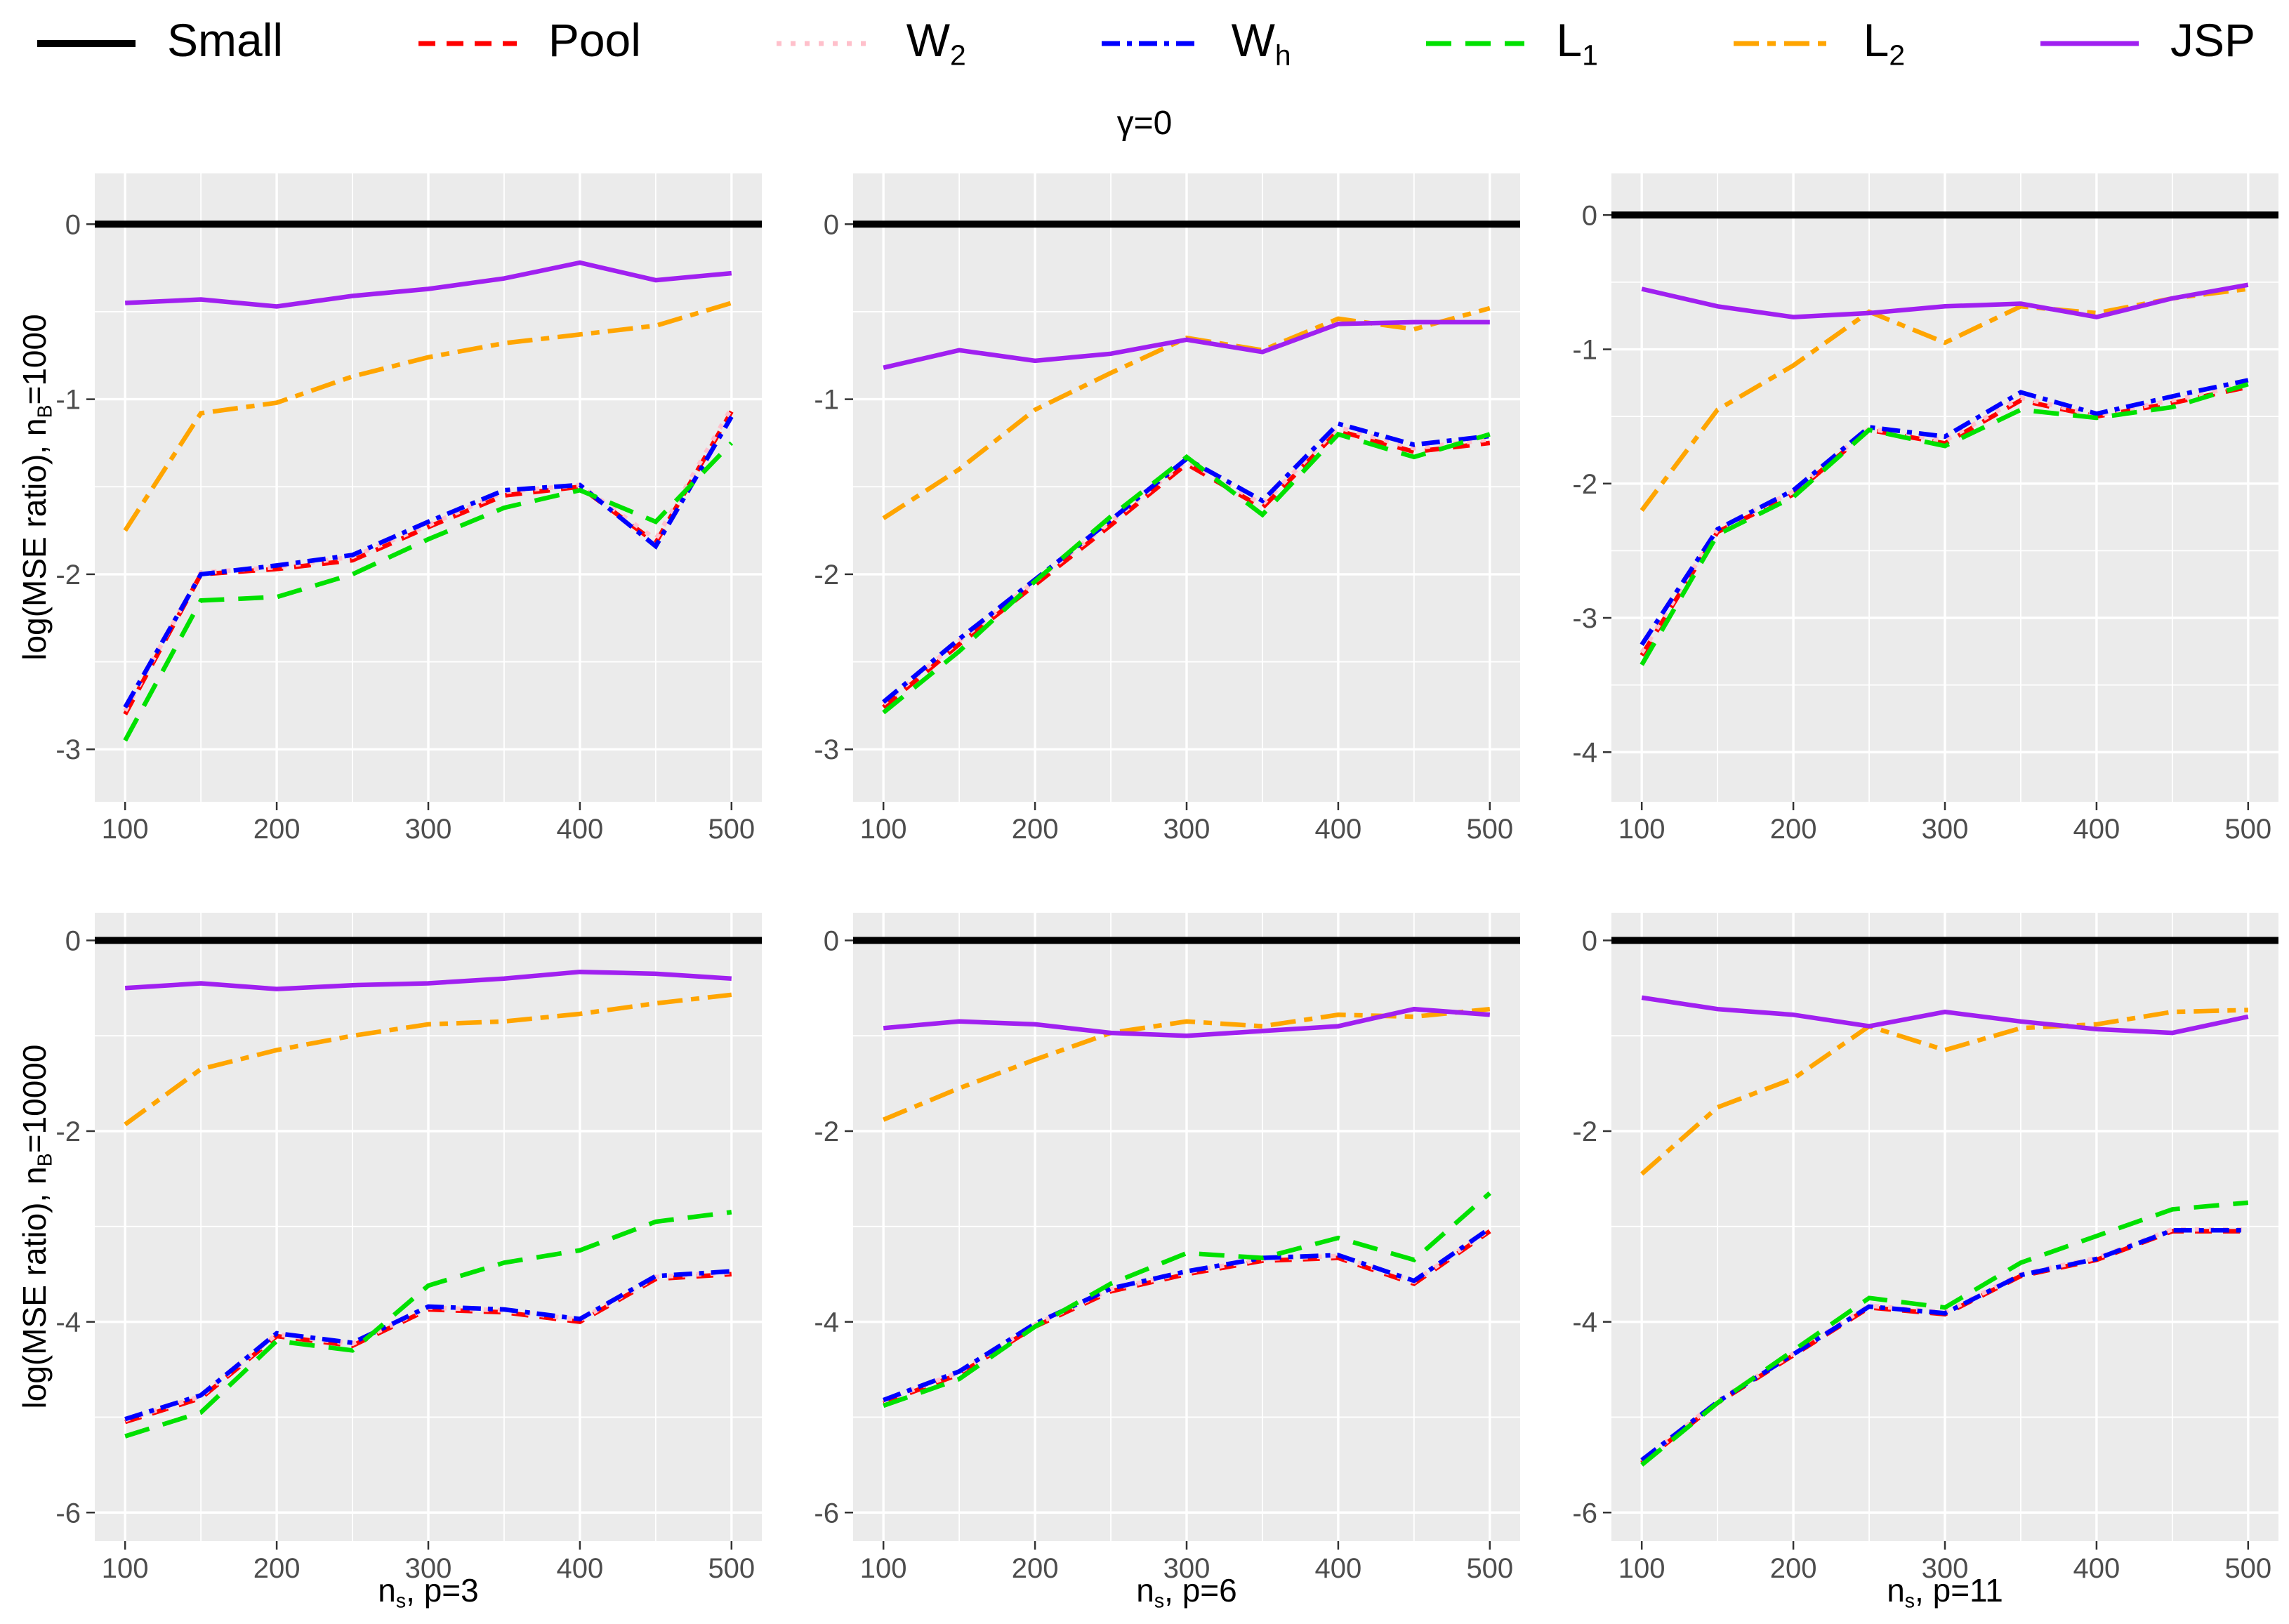 The height and width of the screenshot is (1624, 2289). I want to click on series-Pool, so click(1187, 1317).